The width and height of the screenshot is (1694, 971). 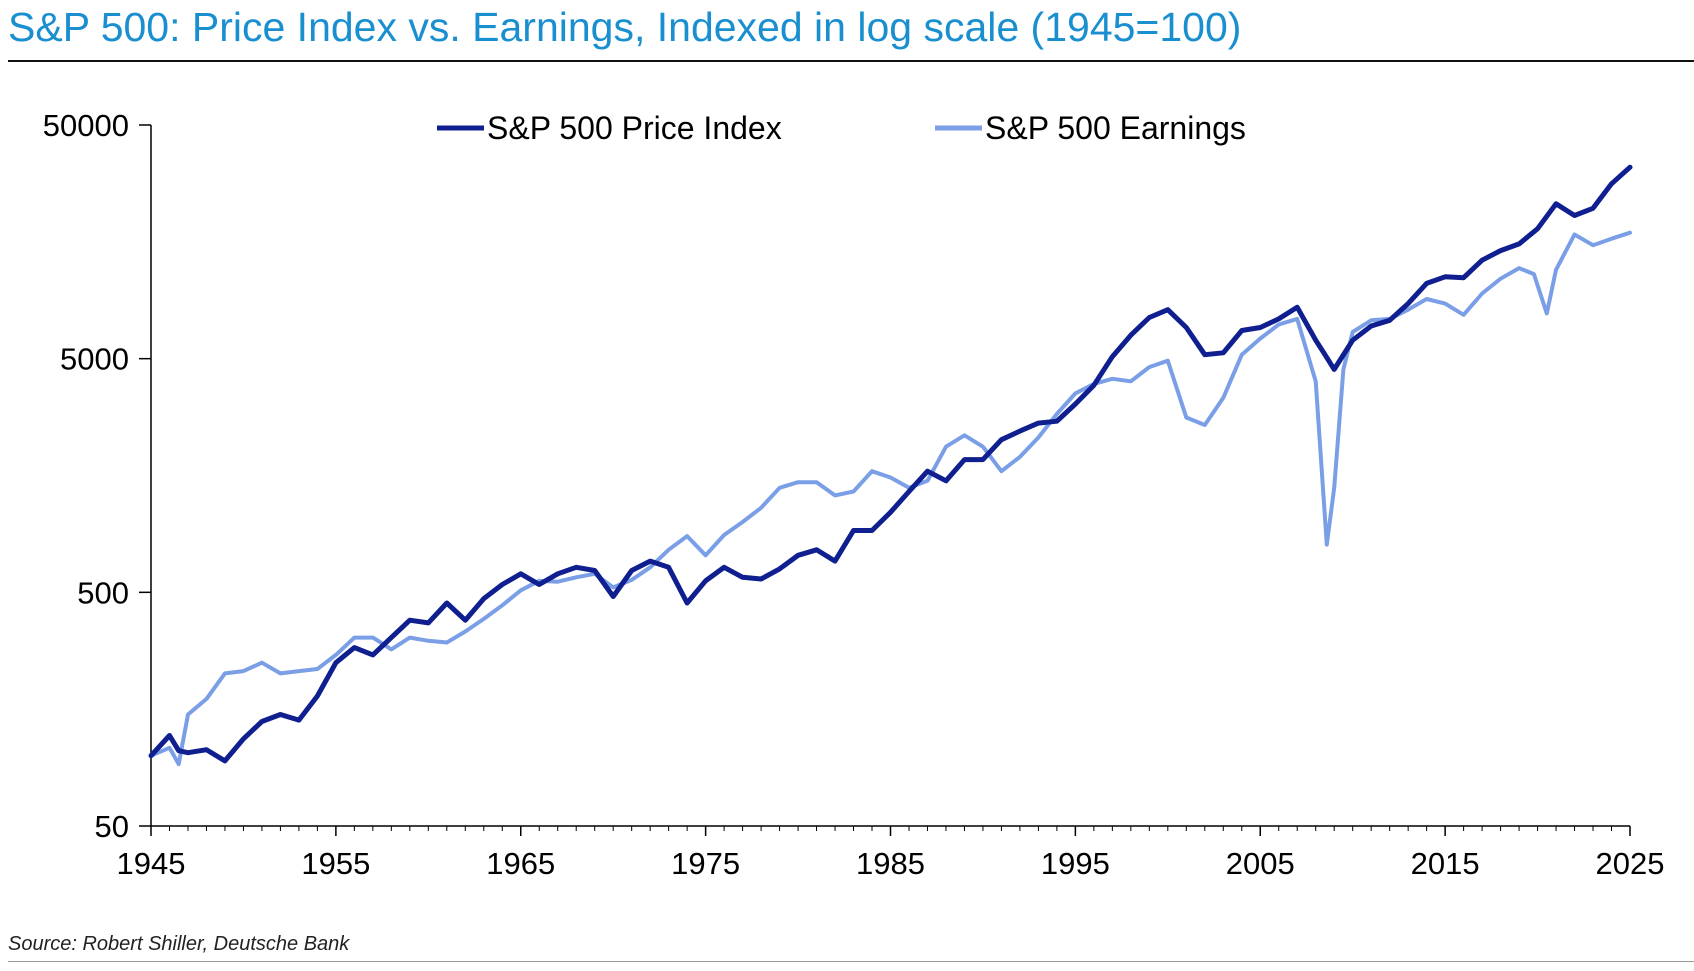 What do you see at coordinates (1630, 863) in the screenshot?
I see `x-tick-label: 2025` at bounding box center [1630, 863].